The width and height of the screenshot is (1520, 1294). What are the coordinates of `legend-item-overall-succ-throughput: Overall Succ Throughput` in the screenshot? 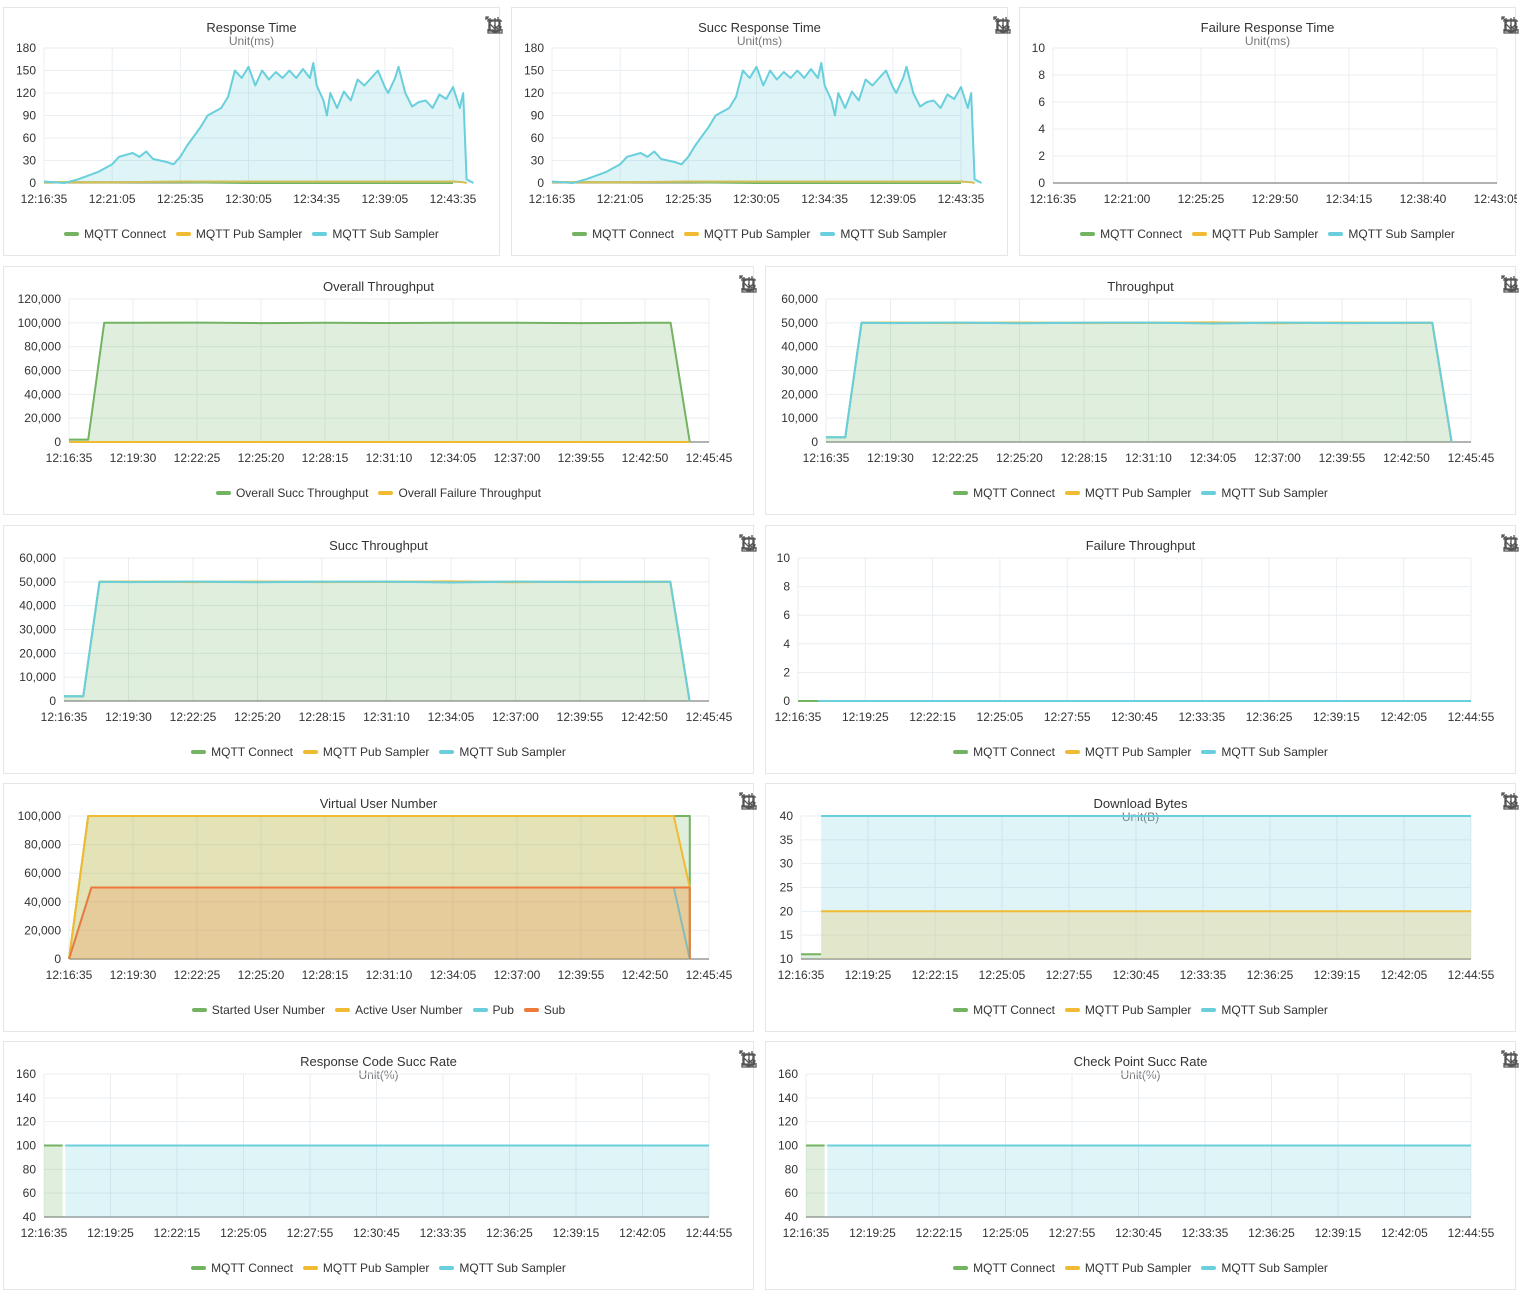 It's located at (291, 493).